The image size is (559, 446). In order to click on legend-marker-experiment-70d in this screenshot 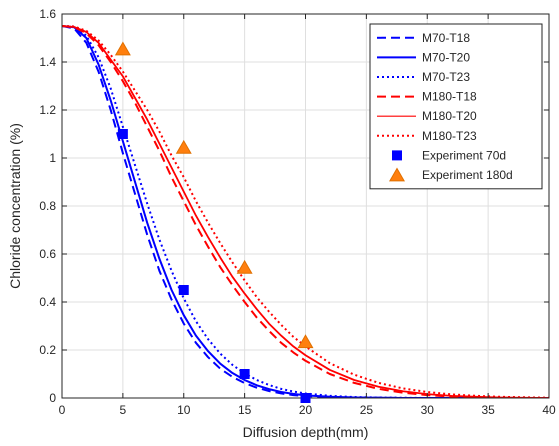, I will do `click(397, 155)`.